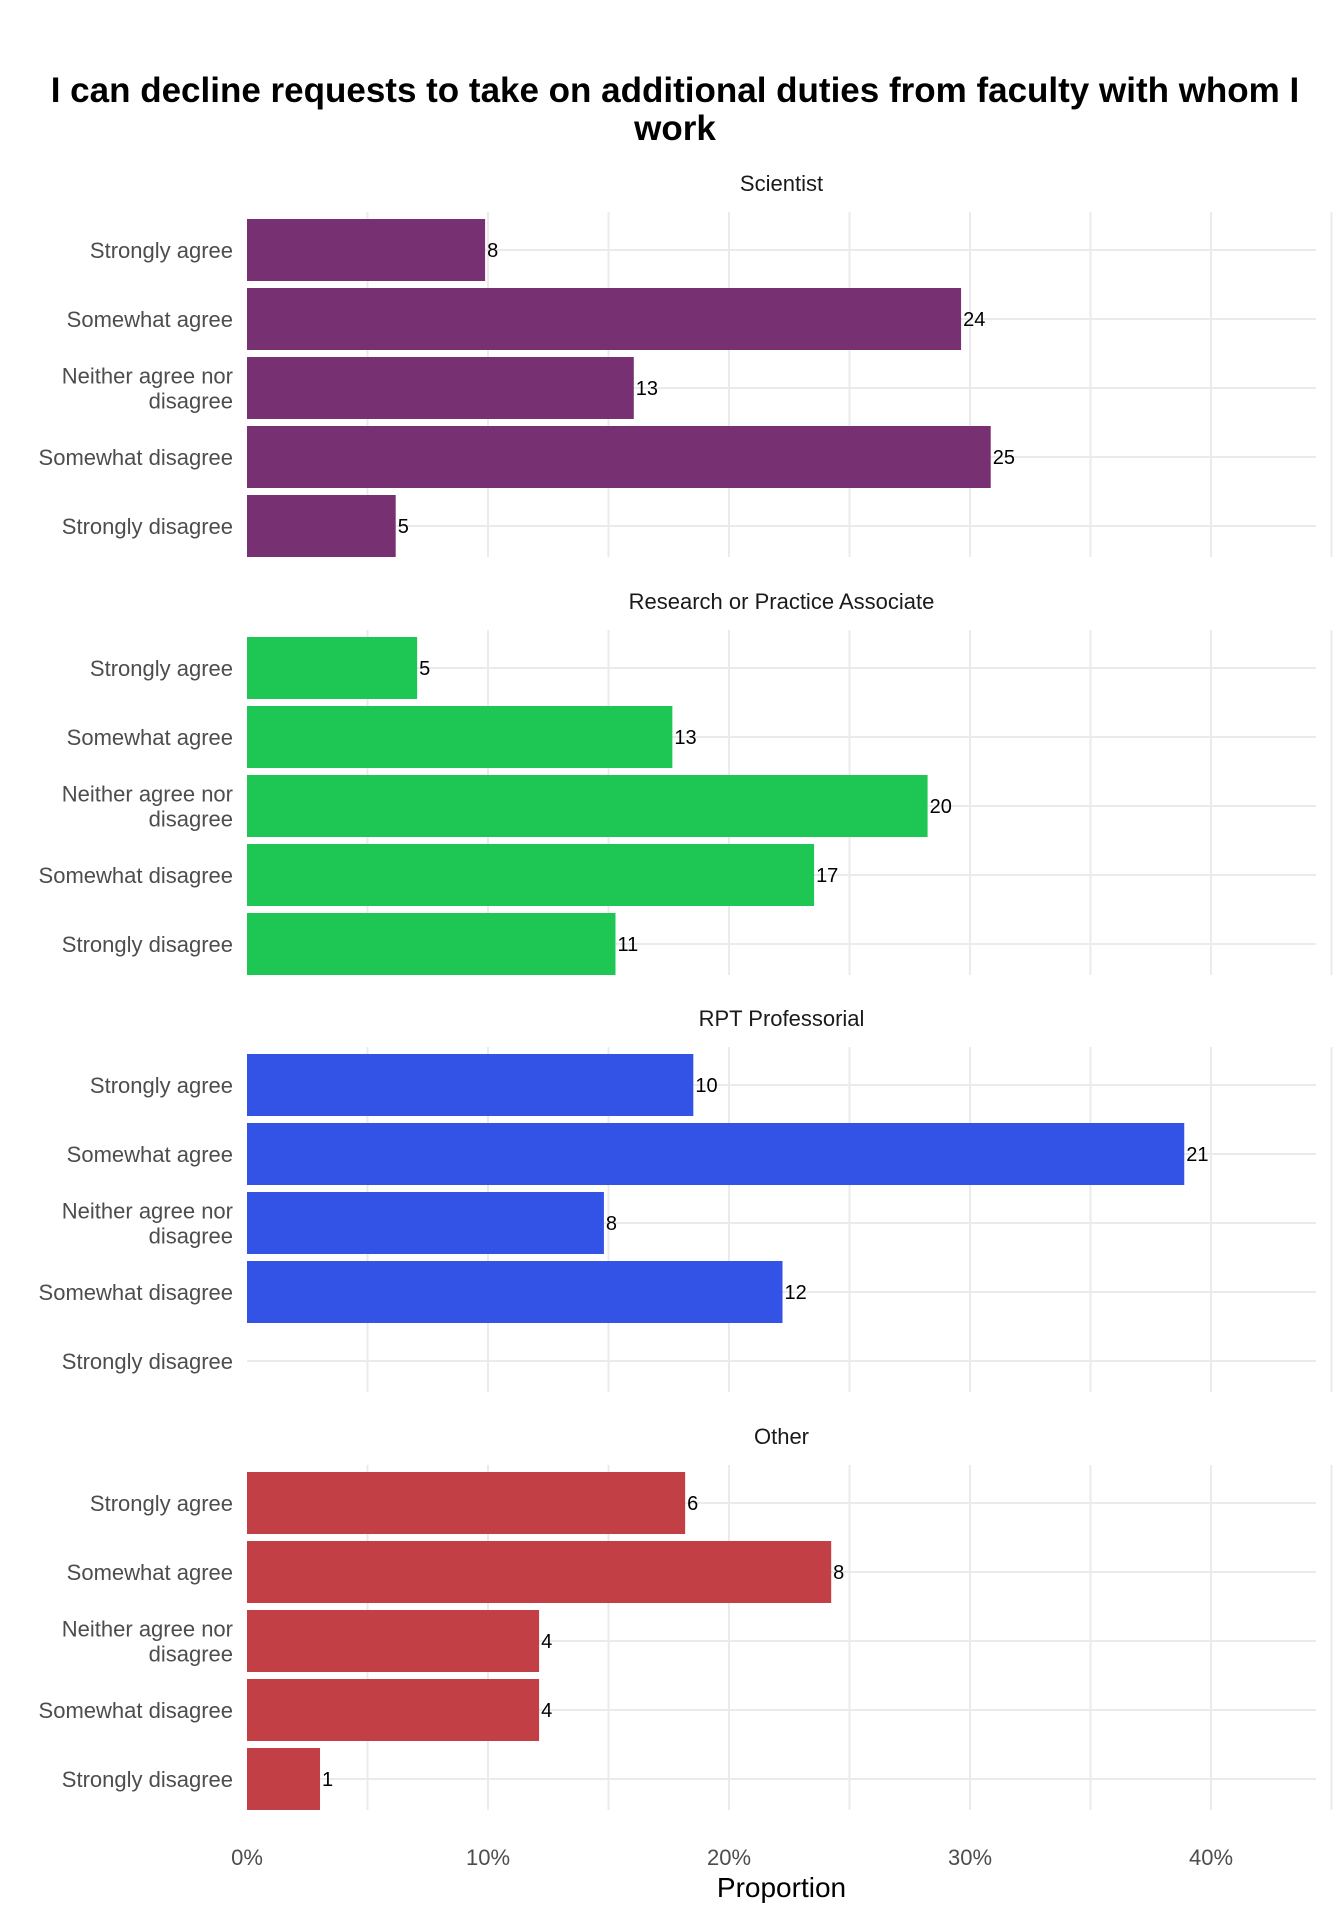 Image resolution: width=1344 pixels, height=1920 pixels. I want to click on facet-title: RPT Professorial, so click(782, 1018).